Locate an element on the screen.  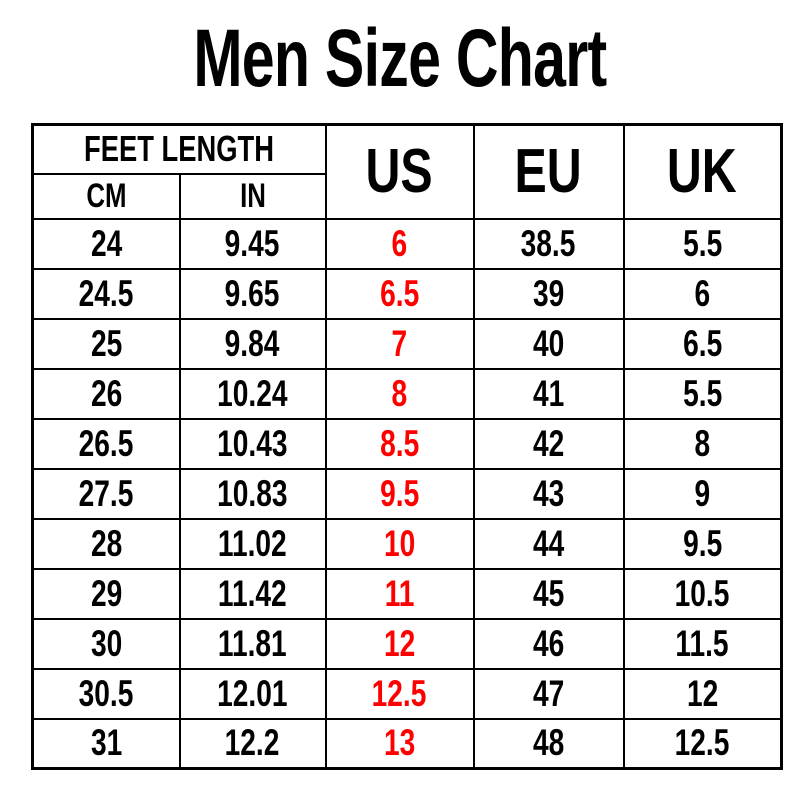
in-cell: 9.45 is located at coordinates (252, 243).